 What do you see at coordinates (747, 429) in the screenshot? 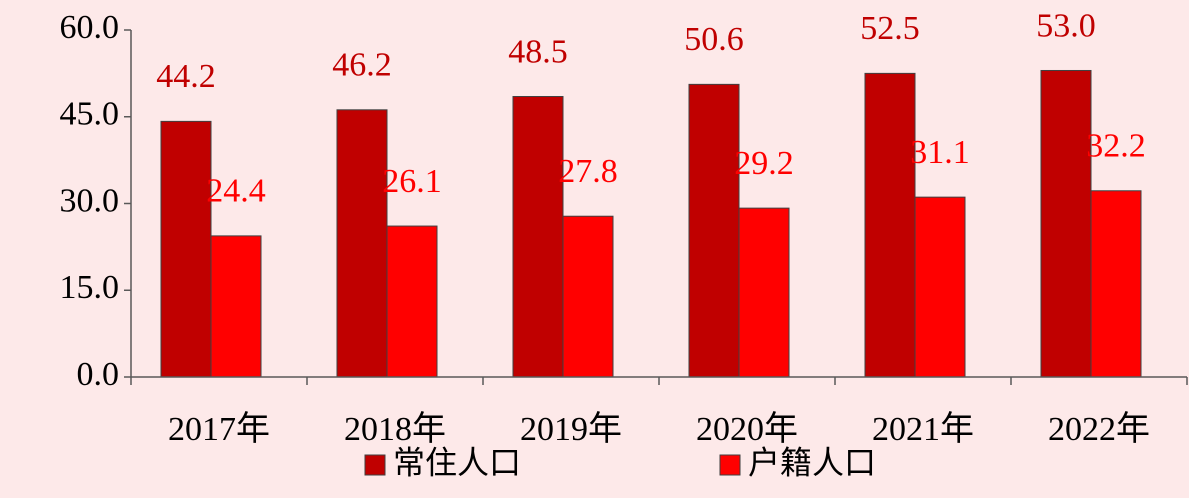
I see `x-tick-label: 2020年` at bounding box center [747, 429].